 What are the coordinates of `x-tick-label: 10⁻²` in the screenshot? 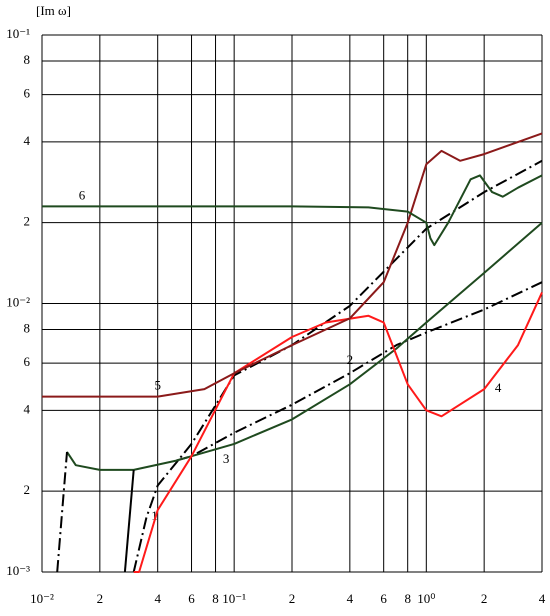 It's located at (42, 598).